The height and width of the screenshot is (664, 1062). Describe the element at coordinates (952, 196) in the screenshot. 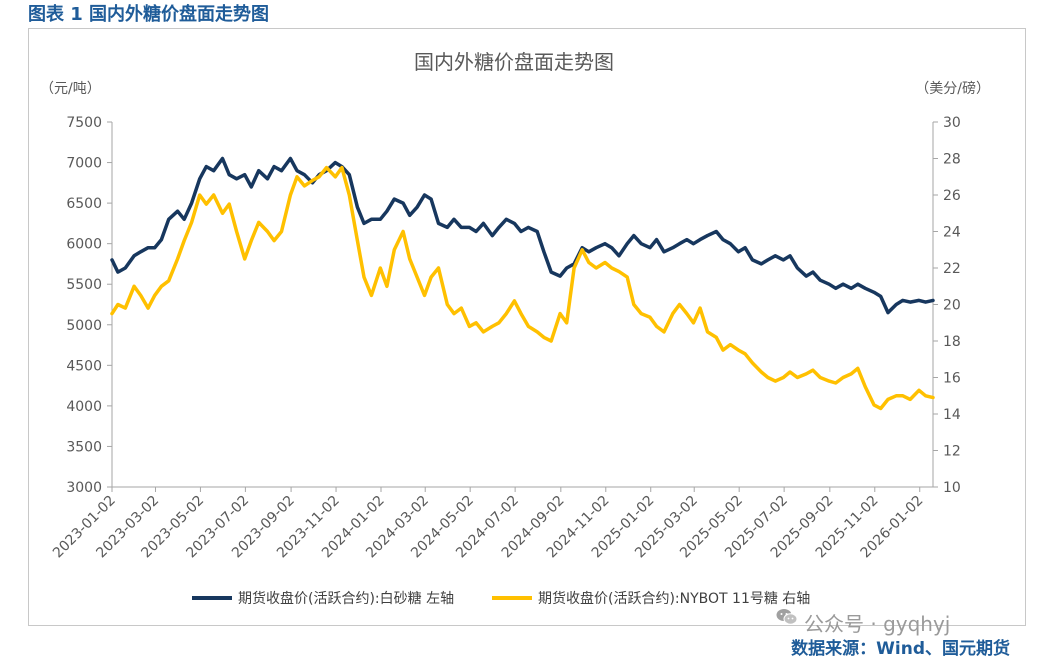

I see `right-tick-label: 26` at that location.